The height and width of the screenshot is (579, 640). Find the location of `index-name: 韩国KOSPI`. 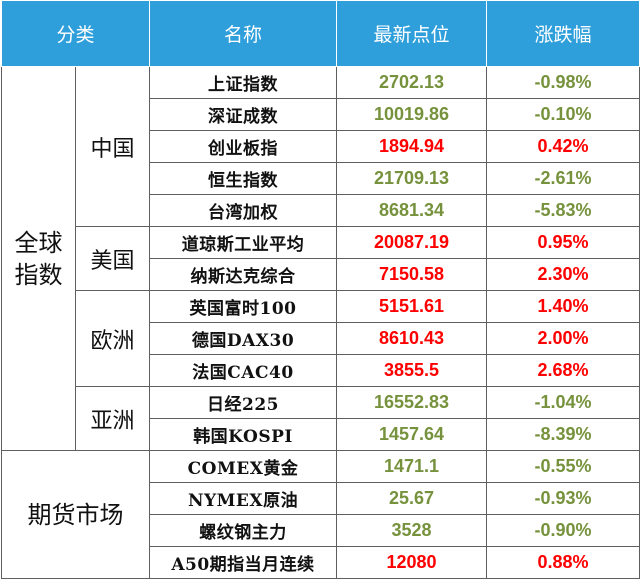

index-name: 韩国KOSPI is located at coordinates (243, 434).